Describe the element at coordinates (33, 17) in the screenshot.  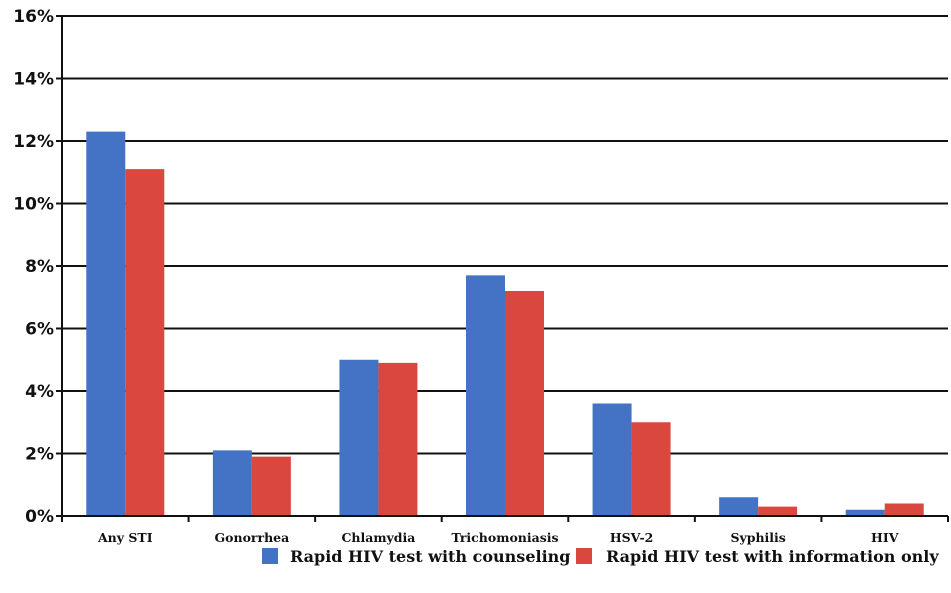
I see `y-tick-label: 16%` at that location.